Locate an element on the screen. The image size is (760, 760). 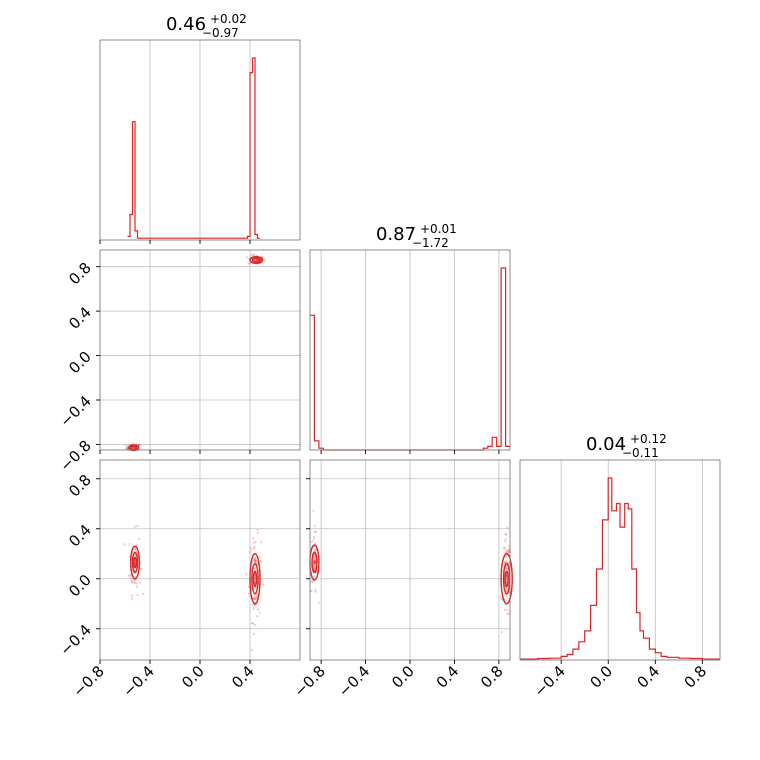
density-core is located at coordinates (256, 260).